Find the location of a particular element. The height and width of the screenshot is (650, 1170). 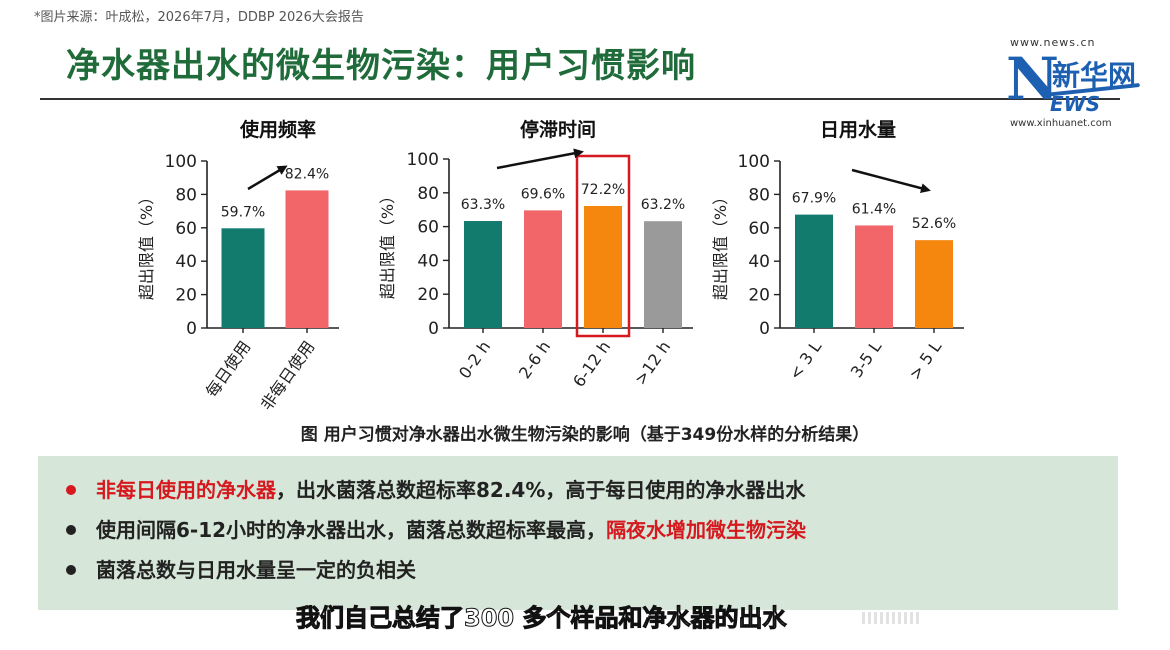

figure-caption: 图 用户习惯对净水器出水微生物污染的影响（基于349份水样的分析结果） is located at coordinates (585, 435).